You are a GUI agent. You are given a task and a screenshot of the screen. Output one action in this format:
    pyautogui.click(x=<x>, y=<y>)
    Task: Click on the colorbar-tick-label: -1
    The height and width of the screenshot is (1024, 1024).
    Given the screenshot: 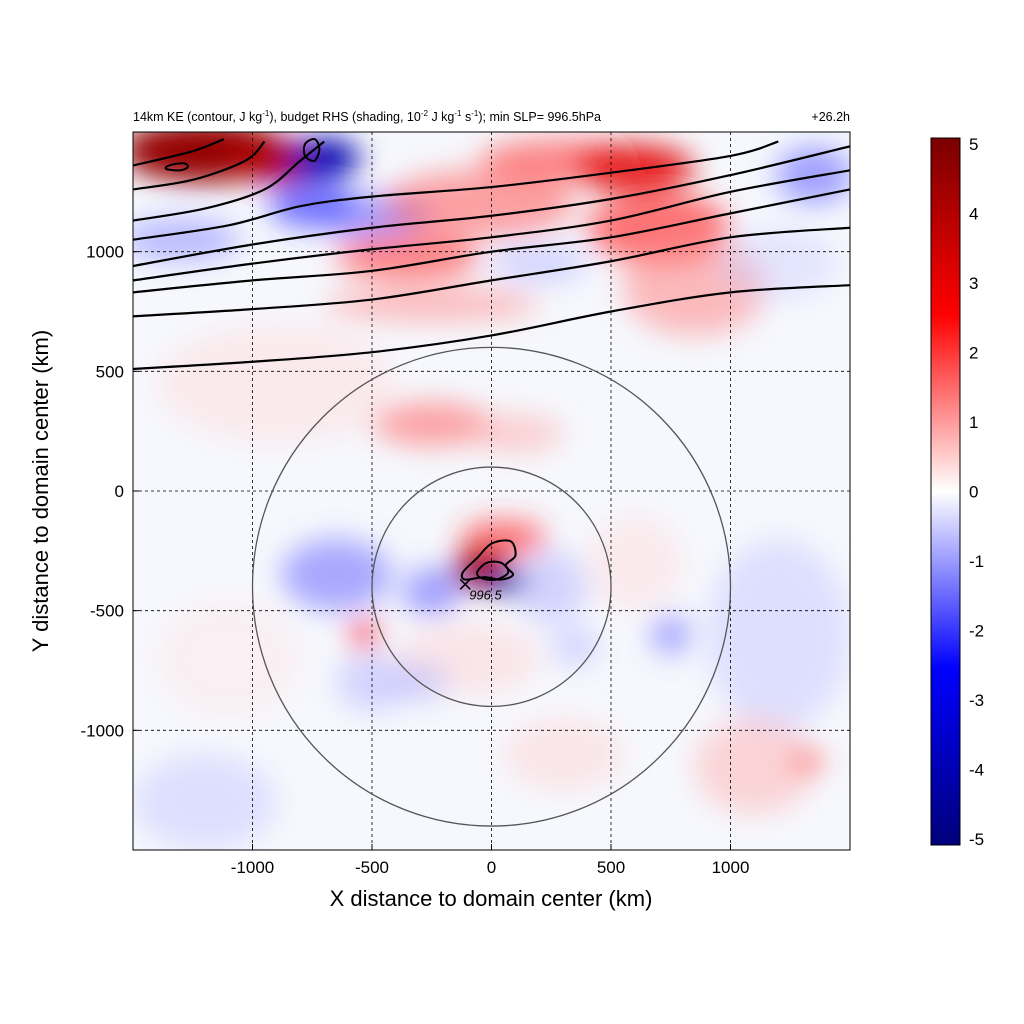 What is the action you would take?
    pyautogui.click(x=976, y=561)
    